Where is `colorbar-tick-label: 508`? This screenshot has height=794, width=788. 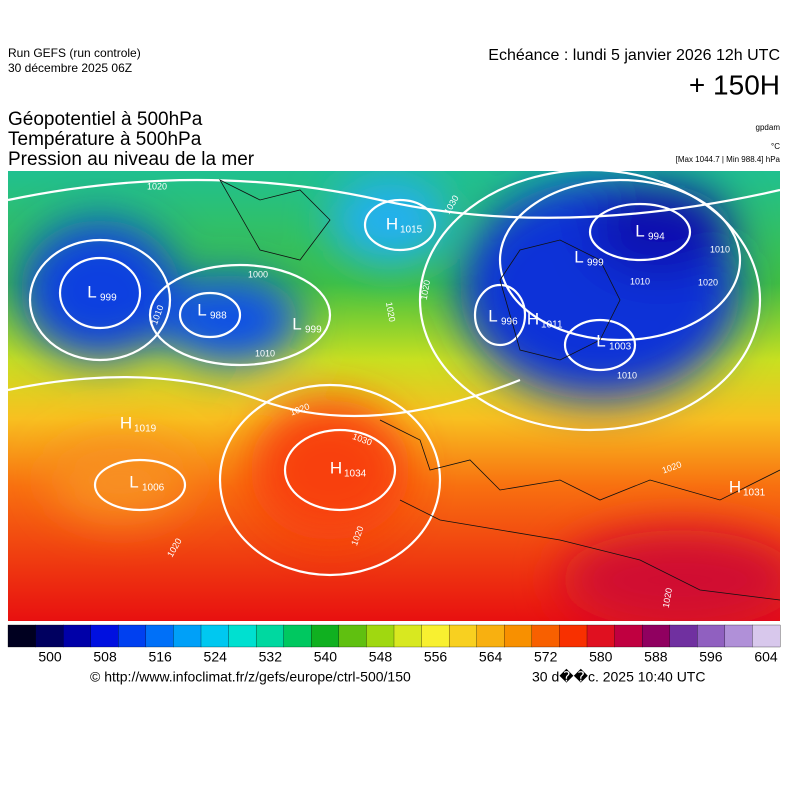 colorbar-tick-label: 508 is located at coordinates (105, 657).